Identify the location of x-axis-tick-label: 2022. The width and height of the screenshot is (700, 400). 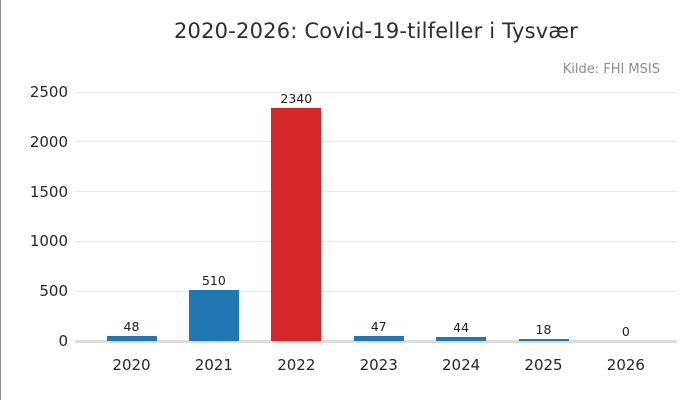
(296, 365).